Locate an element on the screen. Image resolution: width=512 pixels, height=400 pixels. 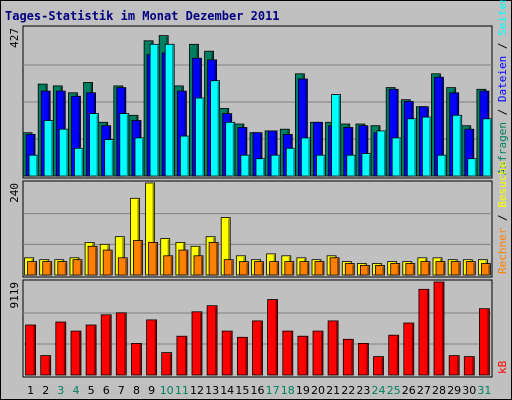
legend-panel-1: Anfragen / Dateien / Seiten is located at coordinates (502, 87).